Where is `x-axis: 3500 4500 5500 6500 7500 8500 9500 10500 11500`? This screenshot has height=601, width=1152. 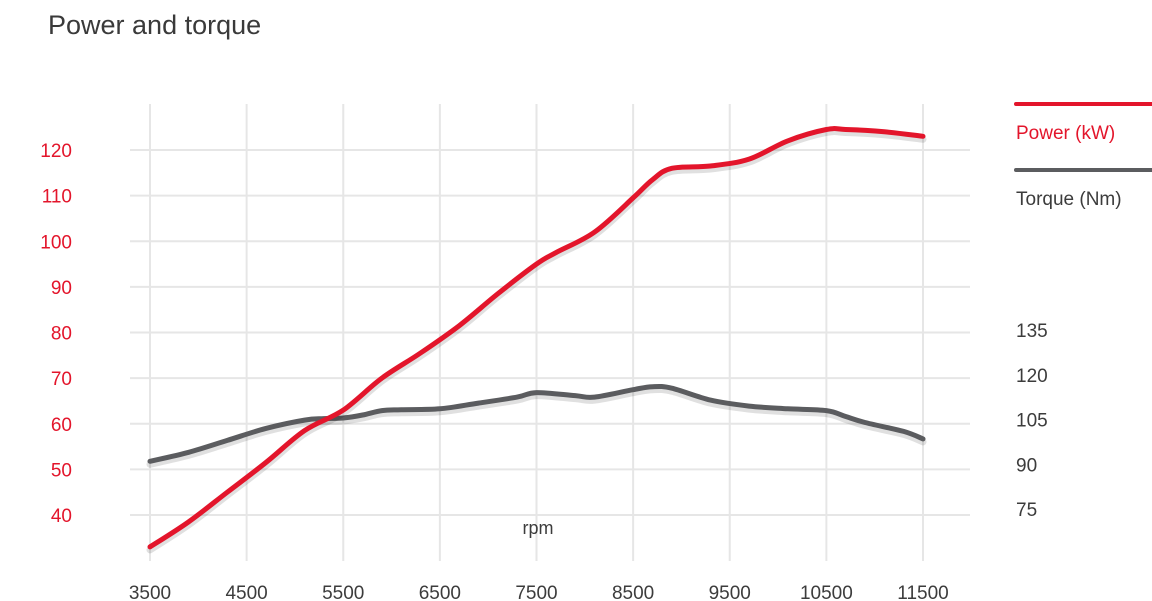
x-axis: 3500 4500 5500 6500 7500 8500 9500 10500 11500 is located at coordinates (539, 592).